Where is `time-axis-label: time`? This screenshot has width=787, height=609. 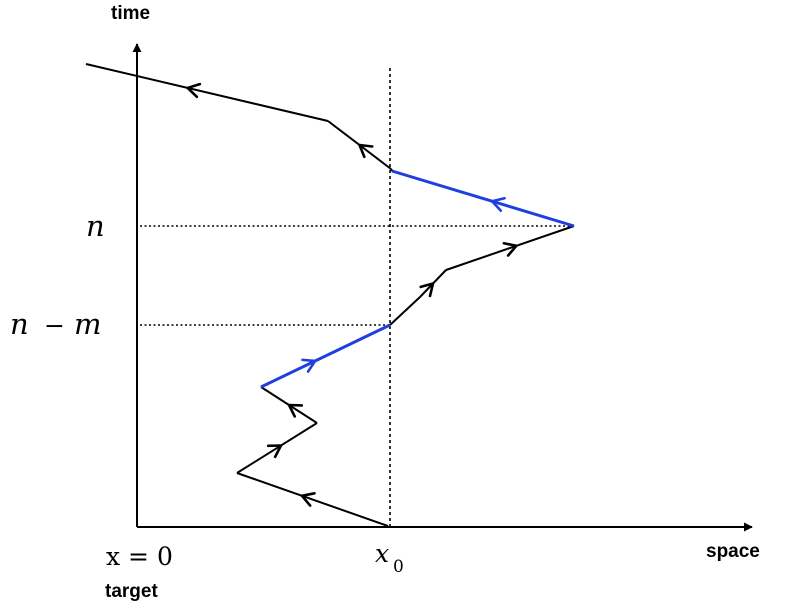 time-axis-label: time is located at coordinates (130, 13).